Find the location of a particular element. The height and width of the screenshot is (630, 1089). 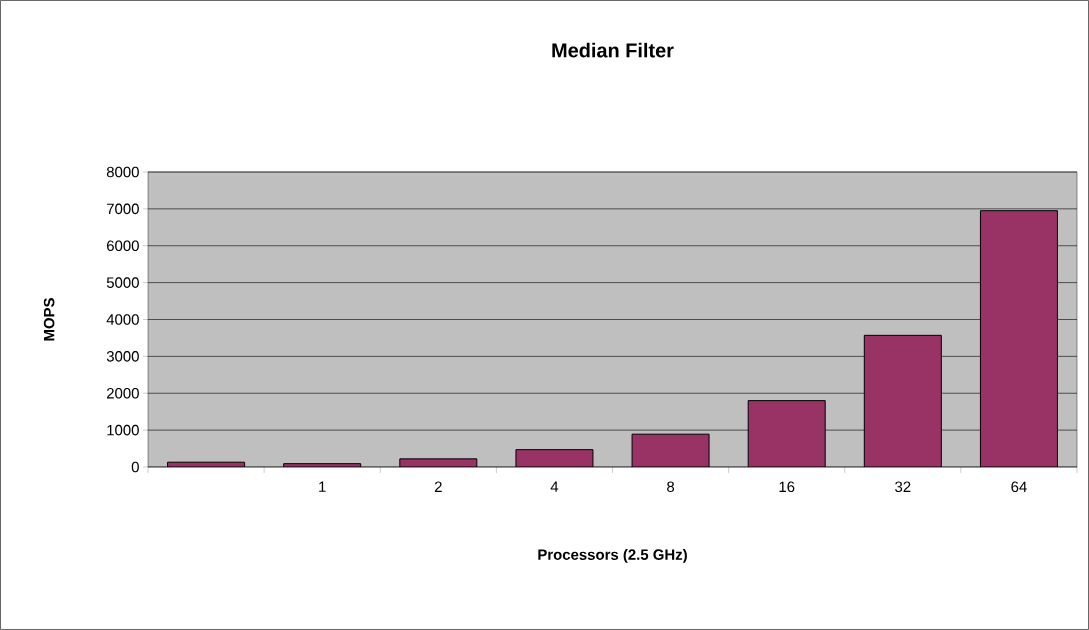

y-tick-label: 0 is located at coordinates (135, 467).